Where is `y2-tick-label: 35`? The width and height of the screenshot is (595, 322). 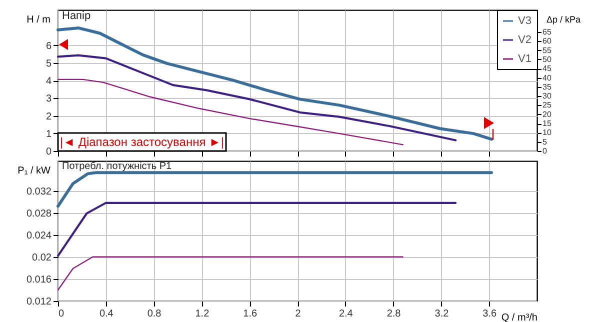
y2-tick-label: 35 is located at coordinates (547, 87).